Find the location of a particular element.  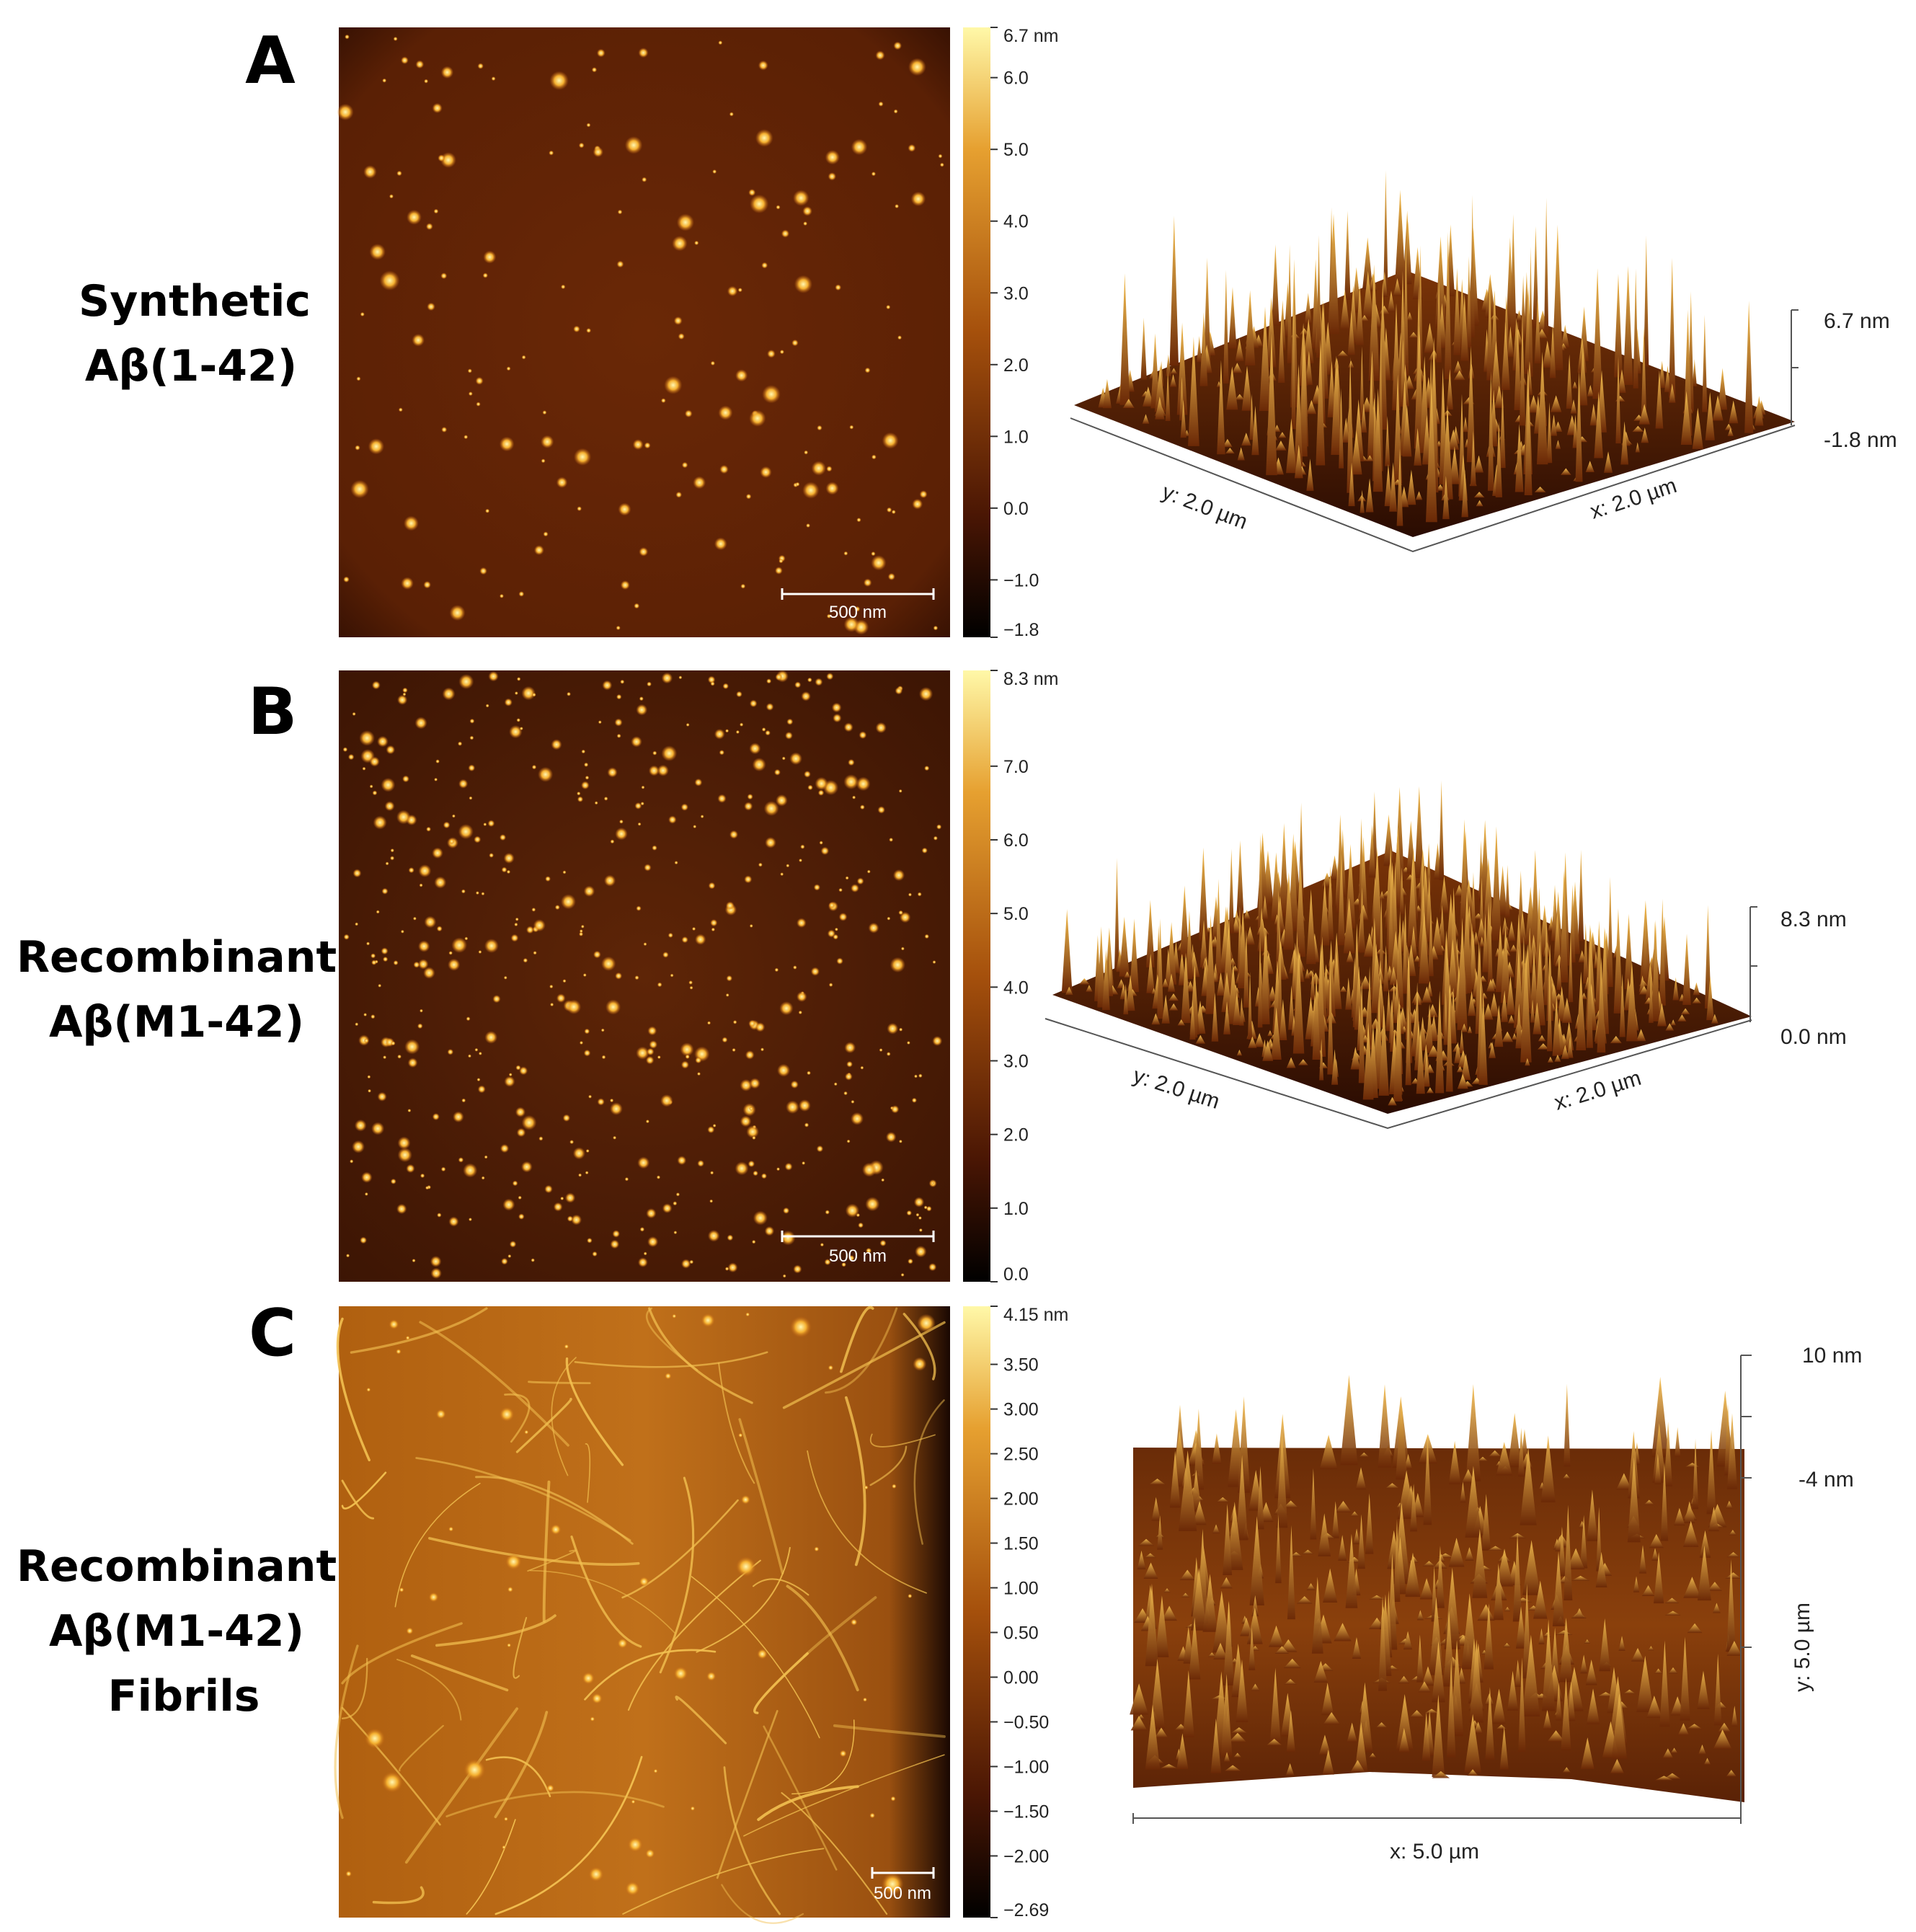

view3d-b-peaks is located at coordinates (1390, 943).